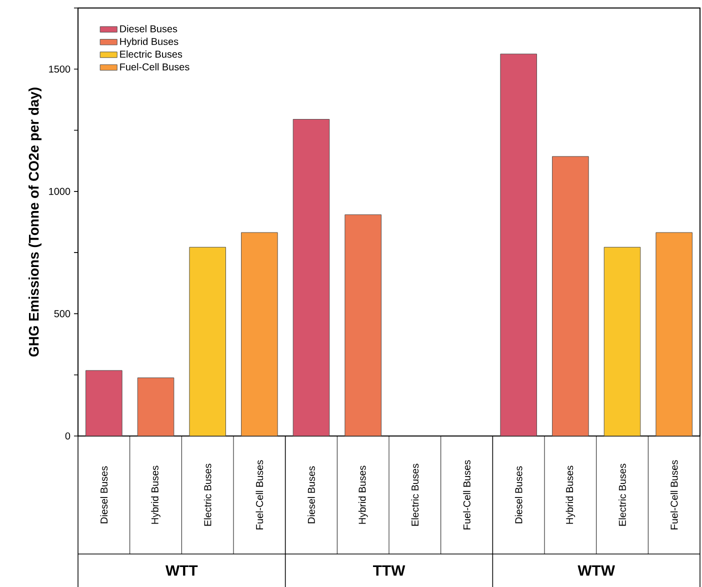 This screenshot has width=702, height=587. I want to click on legend-label: Hybrid Buses, so click(149, 42).